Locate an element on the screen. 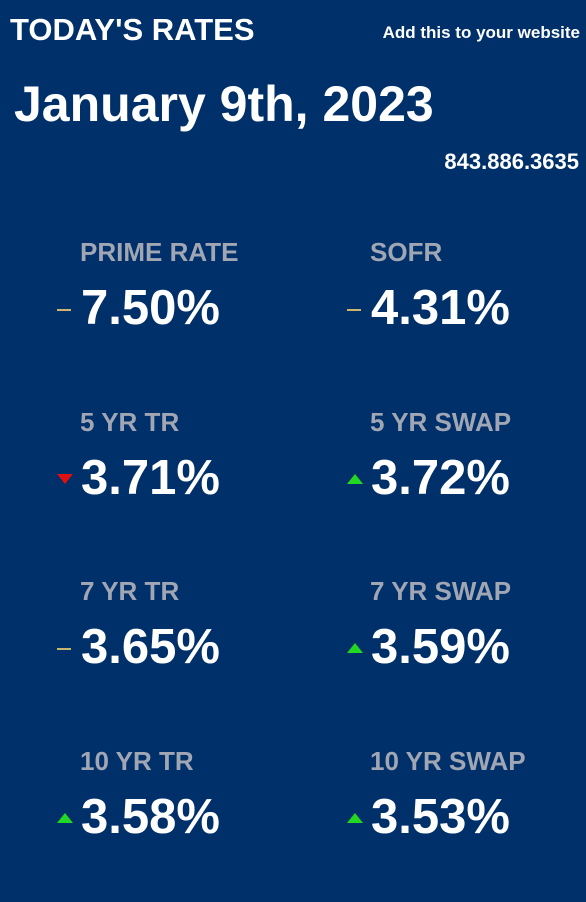 Image resolution: width=586 pixels, height=902 pixels. rate-5yr-swap: 5 YR SWAP 3.72% is located at coordinates (465, 462).